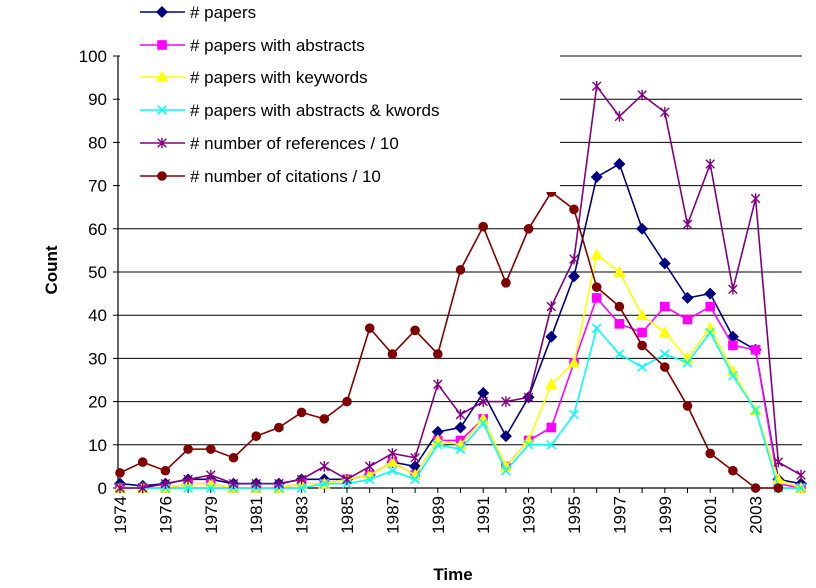 The width and height of the screenshot is (816, 588). Describe the element at coordinates (97, 229) in the screenshot. I see `y-tick-label: 60` at that location.